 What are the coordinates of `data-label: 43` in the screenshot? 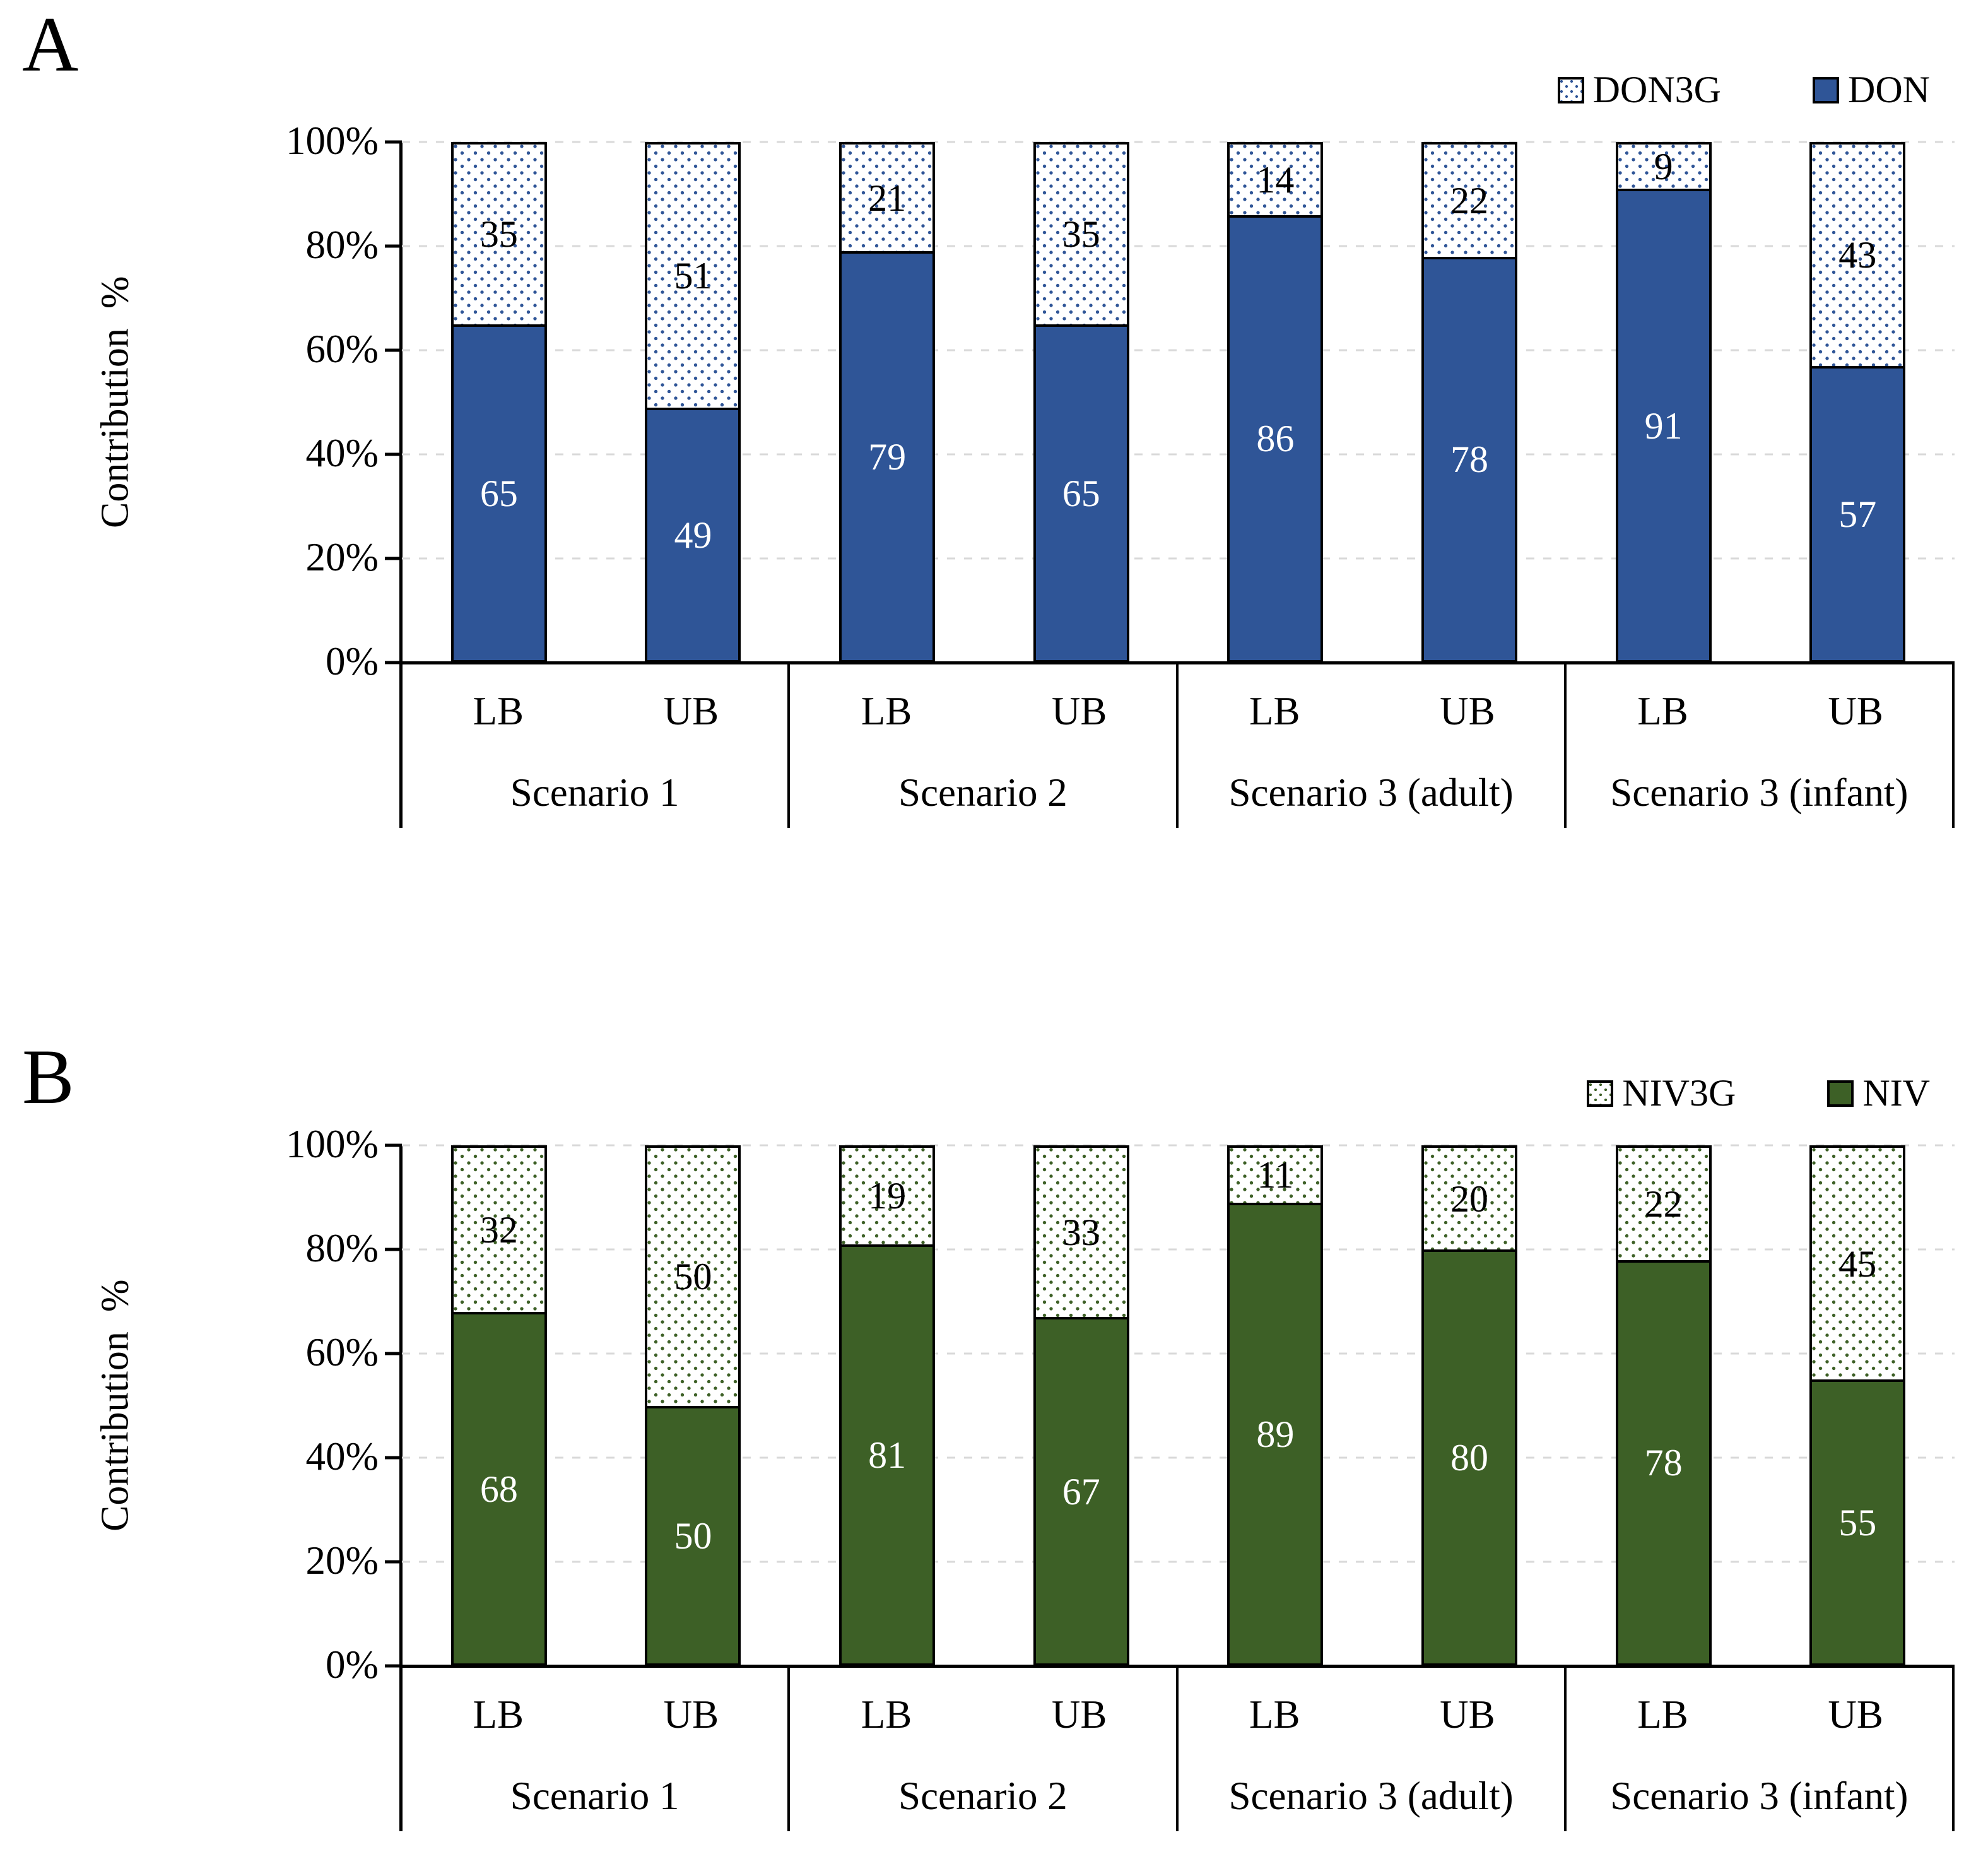 It's located at (1857, 255).